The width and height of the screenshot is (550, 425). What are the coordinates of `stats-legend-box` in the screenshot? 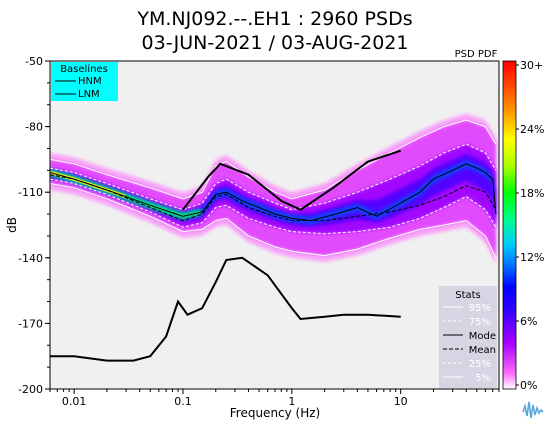 It's located at (468, 337).